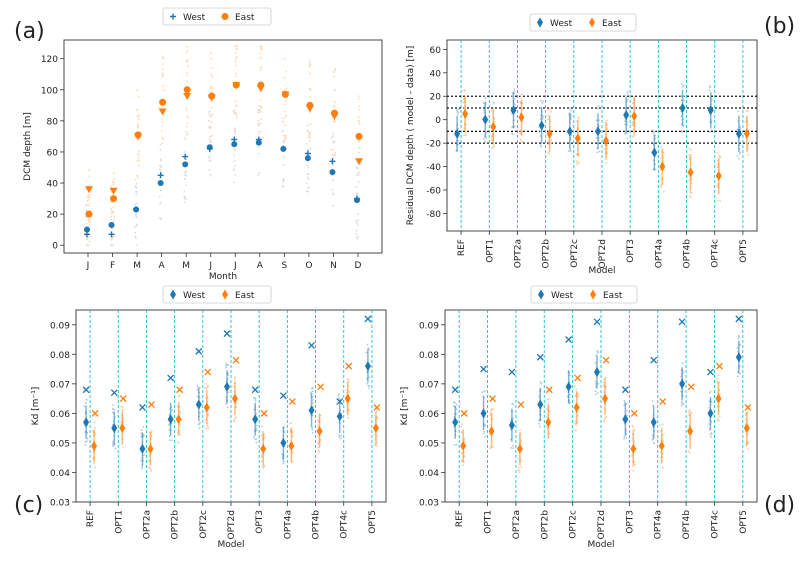 The height and width of the screenshot is (562, 807). What do you see at coordinates (779, 26) in the screenshot?
I see `panel-label: (b)` at bounding box center [779, 26].